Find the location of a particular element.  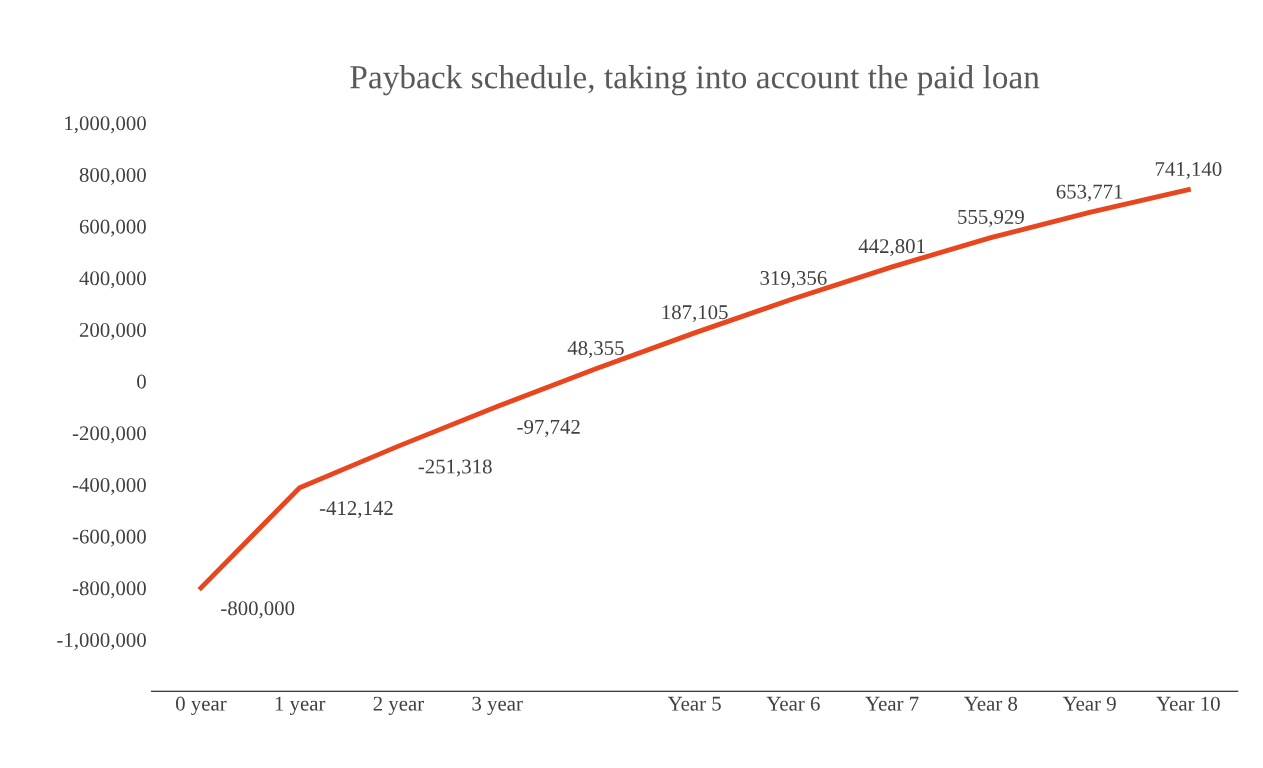

x-tick-label: Year 10 is located at coordinates (1188, 703).